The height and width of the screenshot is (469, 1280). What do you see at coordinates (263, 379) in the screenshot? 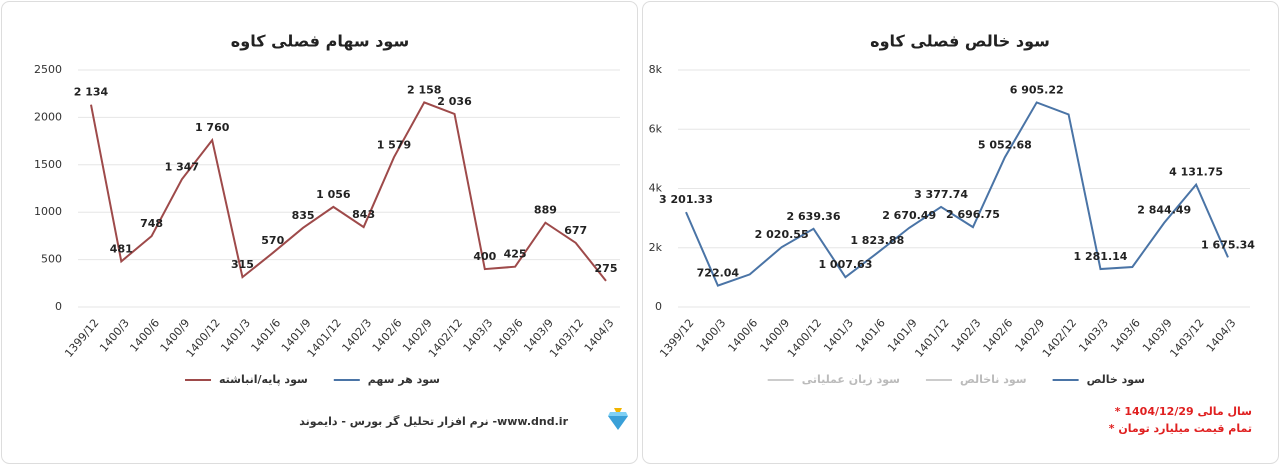
I see `legend-label: سود پایه/انباشته` at bounding box center [263, 379].